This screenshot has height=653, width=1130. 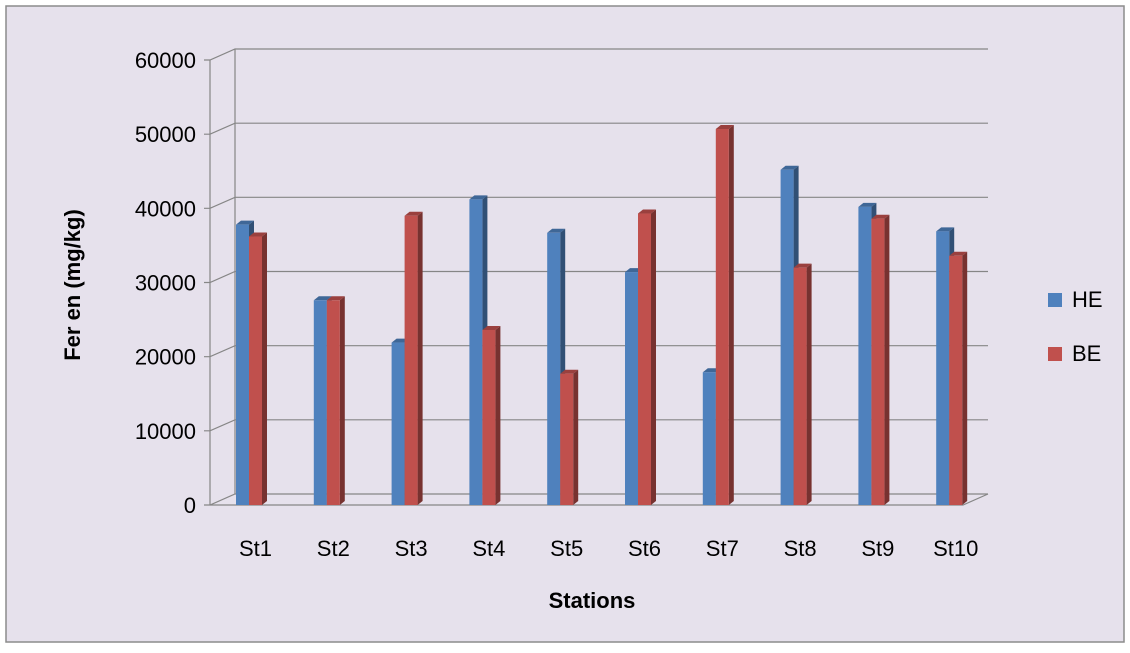 What do you see at coordinates (644, 548) in the screenshot?
I see `x-tick-label: St6` at bounding box center [644, 548].